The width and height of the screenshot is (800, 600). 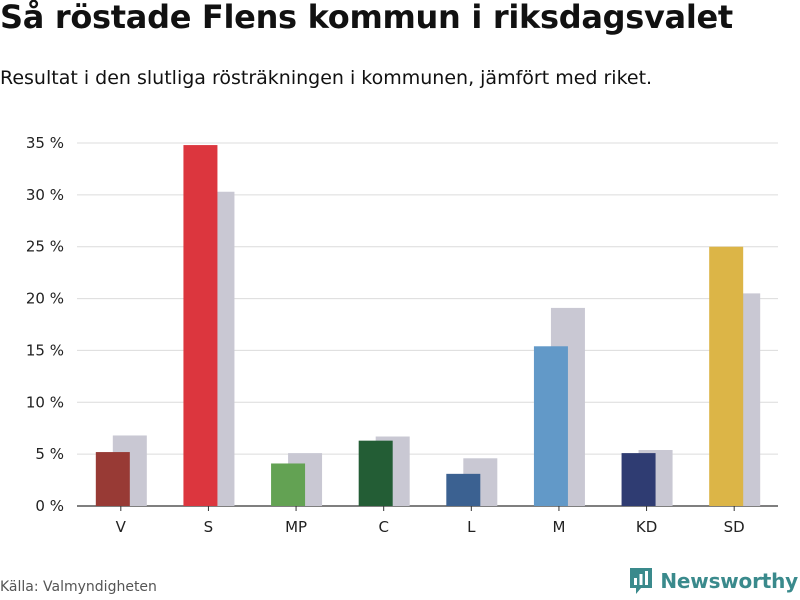 I want to click on y-tick-label: 30 %, so click(x=45, y=195).